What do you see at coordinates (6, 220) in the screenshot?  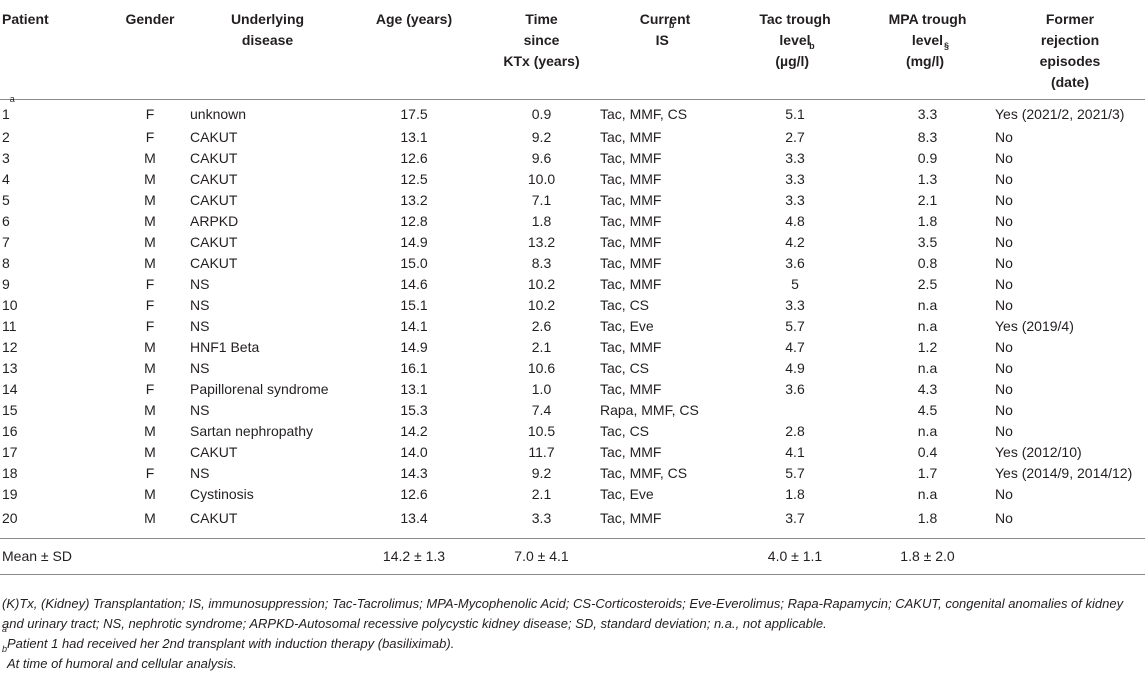 I see `cell-patient: 6` at bounding box center [6, 220].